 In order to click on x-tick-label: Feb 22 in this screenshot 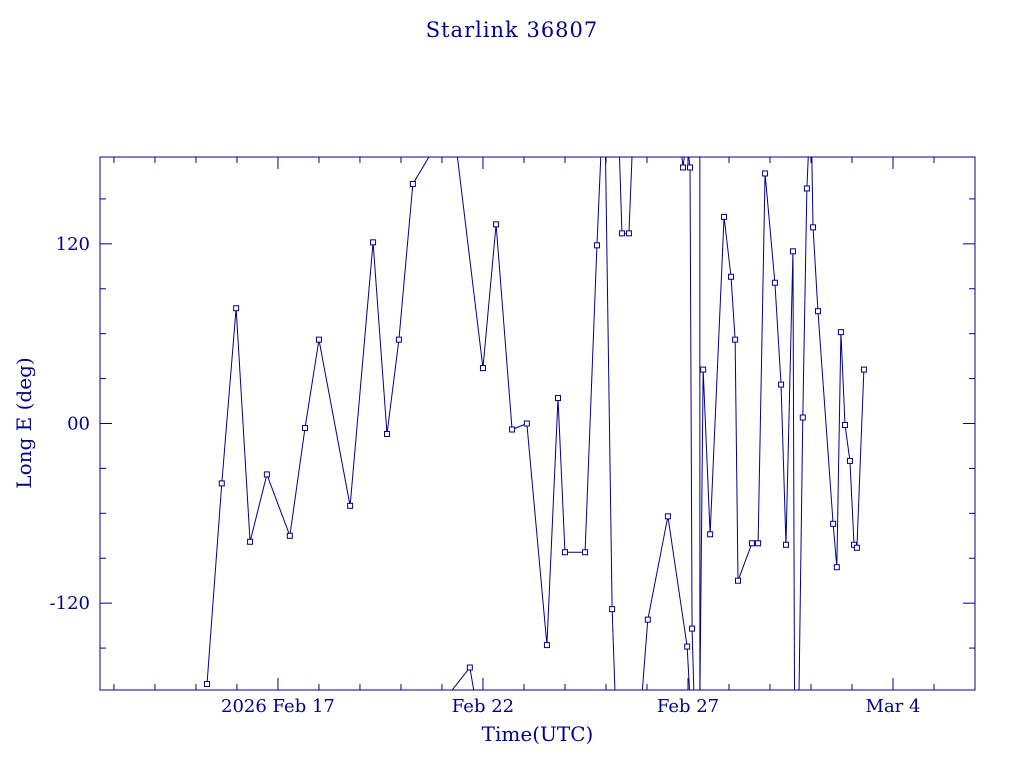, I will do `click(483, 706)`.